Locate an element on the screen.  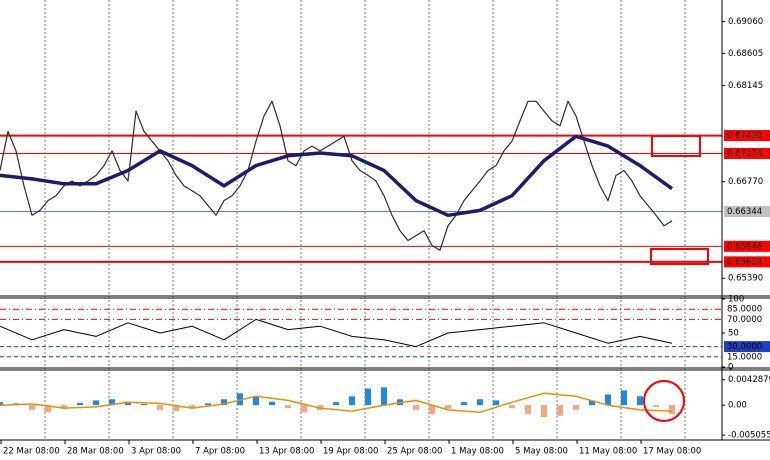
y-tick-label: 50 is located at coordinates (733, 334).